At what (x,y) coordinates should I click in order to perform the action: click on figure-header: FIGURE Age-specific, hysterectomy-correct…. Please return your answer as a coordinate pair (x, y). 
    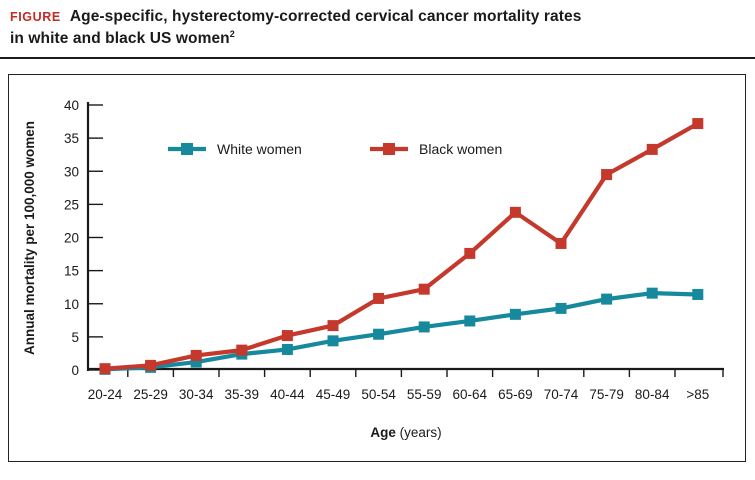
    Looking at the image, I should click on (375, 28).